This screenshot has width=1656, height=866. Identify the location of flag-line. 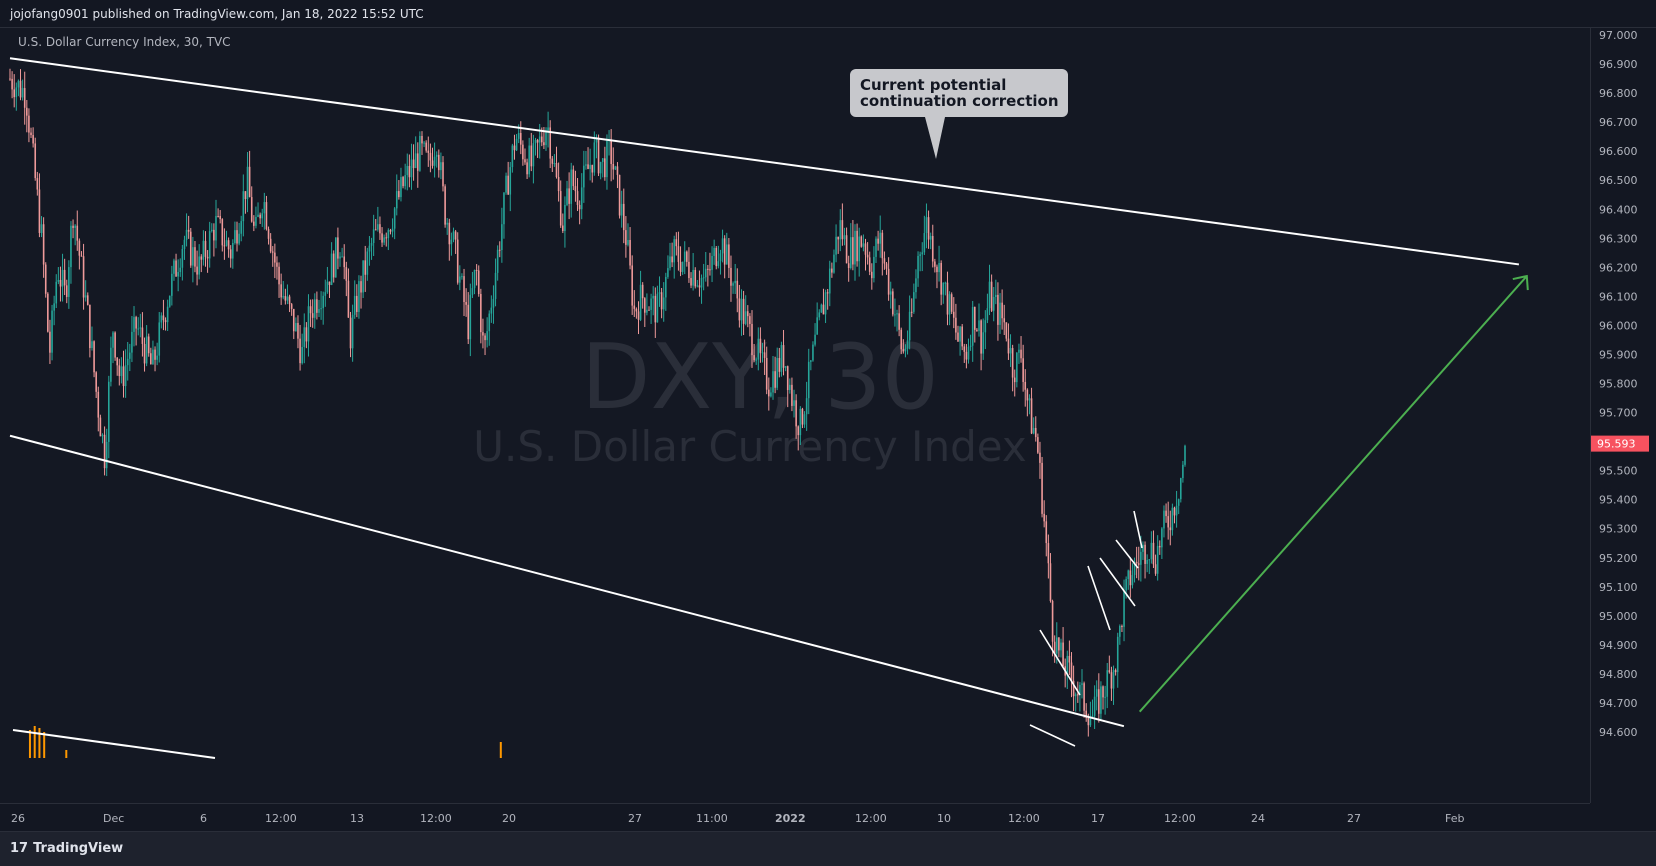
(1117, 582).